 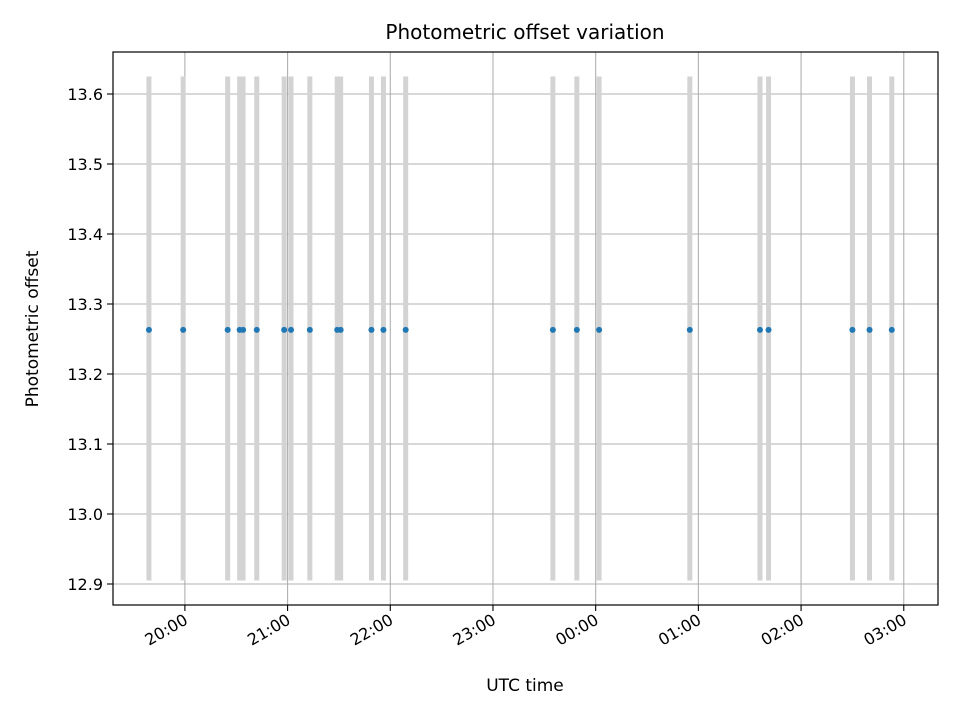 What do you see at coordinates (85, 94) in the screenshot?
I see `y-tick-label: 13.6` at bounding box center [85, 94].